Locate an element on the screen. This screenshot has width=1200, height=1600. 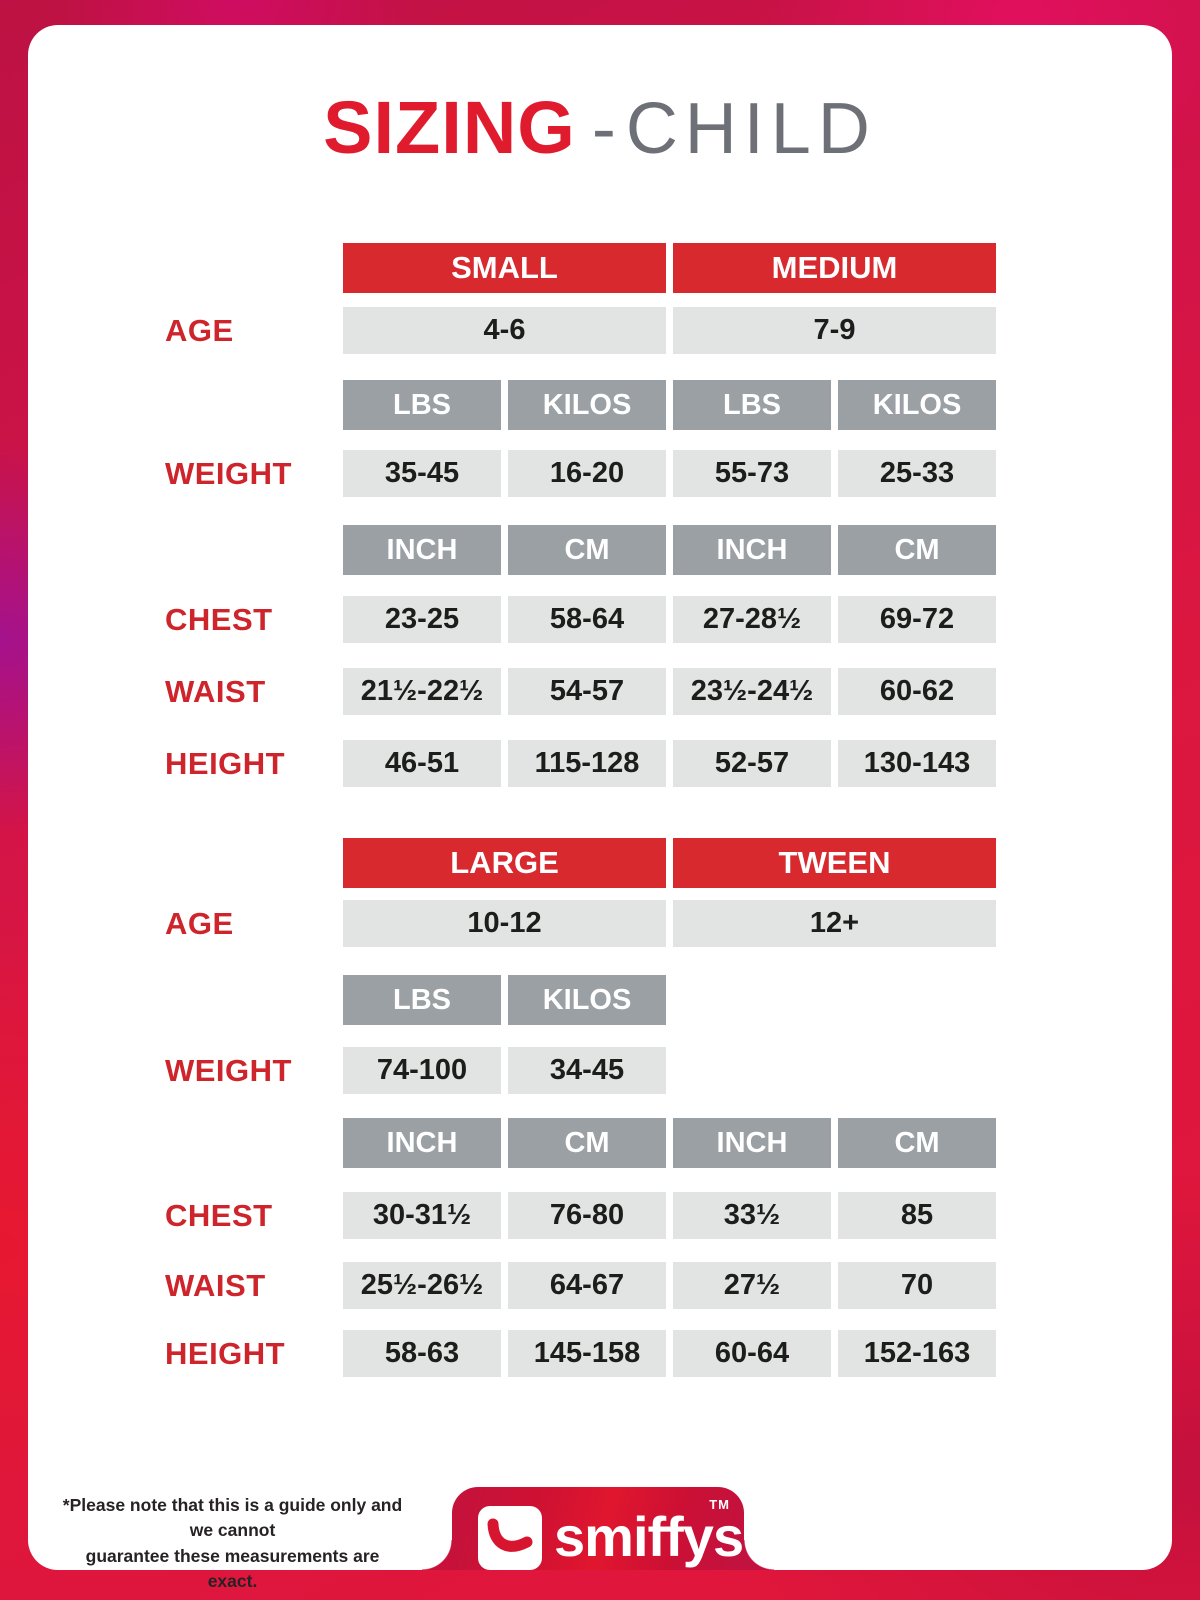
unit-header-kilos-medium: KILOS is located at coordinates (917, 405).